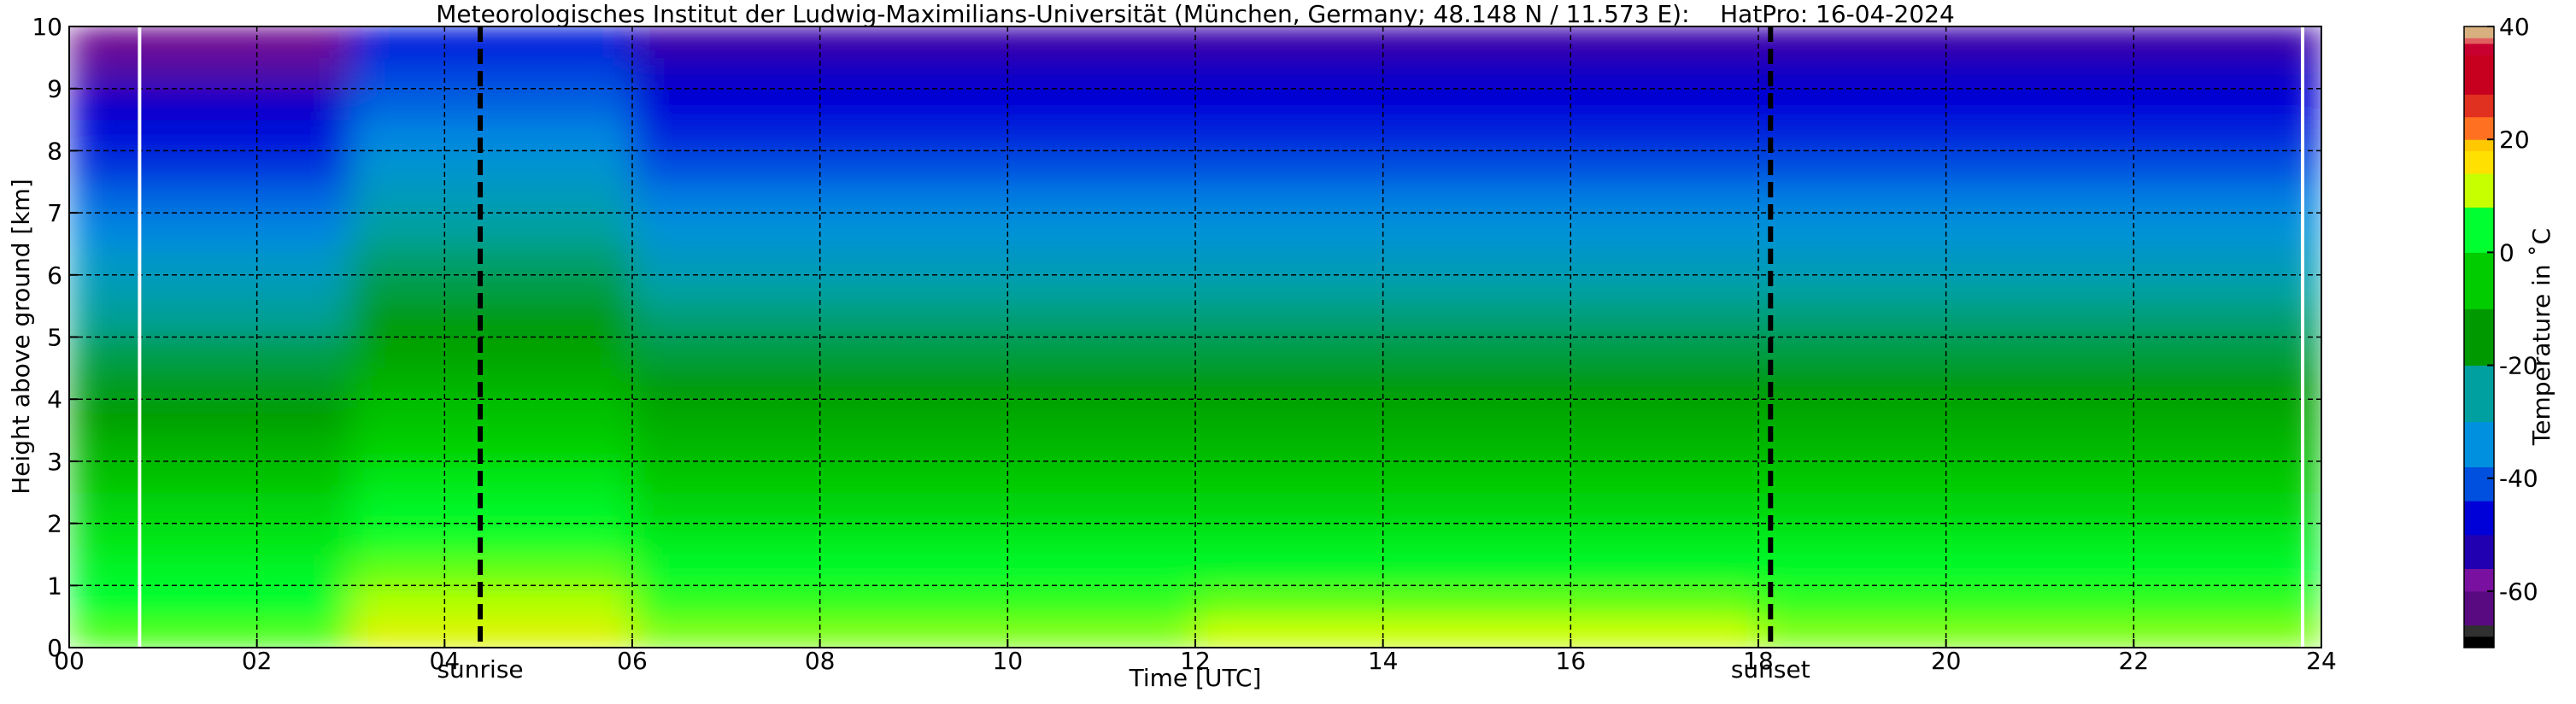  What do you see at coordinates (69, 661) in the screenshot?
I see `x-tick-label: 00` at bounding box center [69, 661].